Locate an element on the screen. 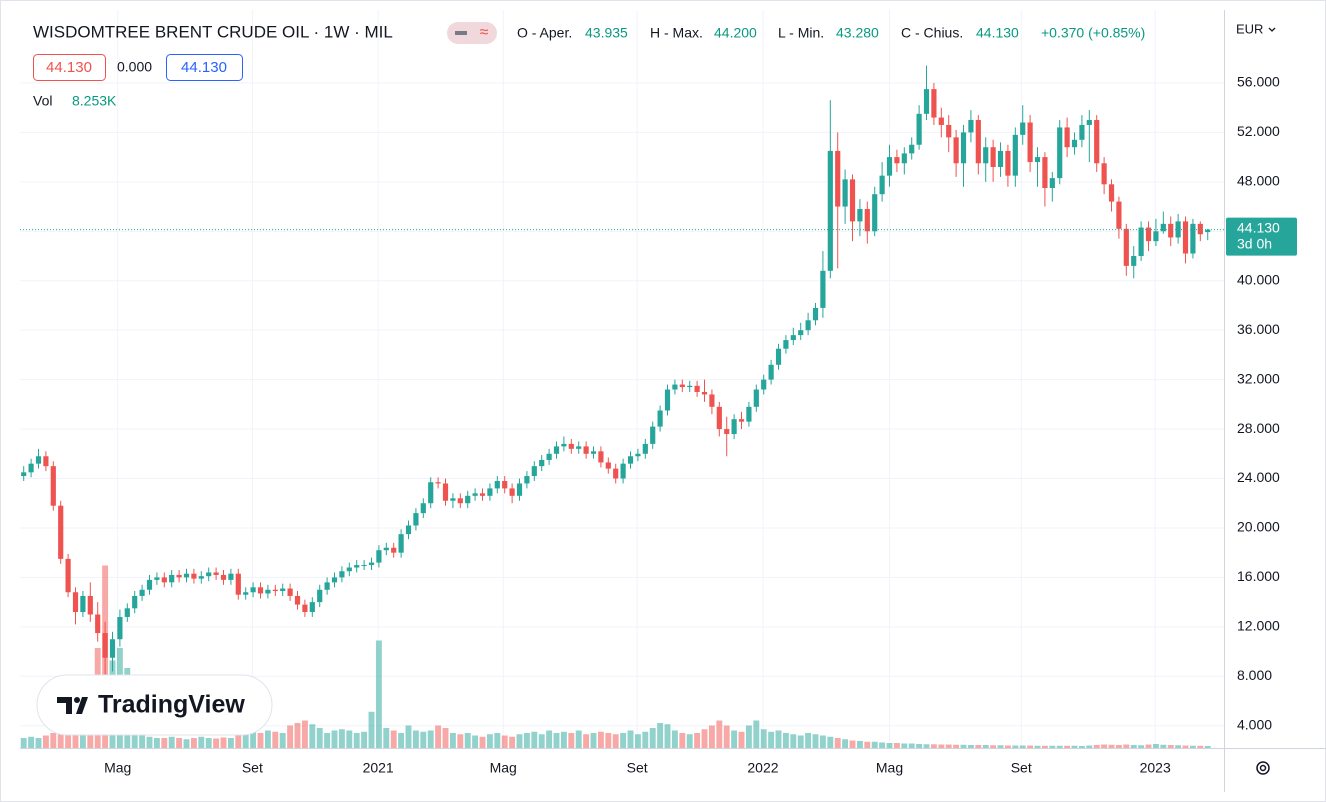 The width and height of the screenshot is (1326, 802). sell-box is located at coordinates (69, 67).